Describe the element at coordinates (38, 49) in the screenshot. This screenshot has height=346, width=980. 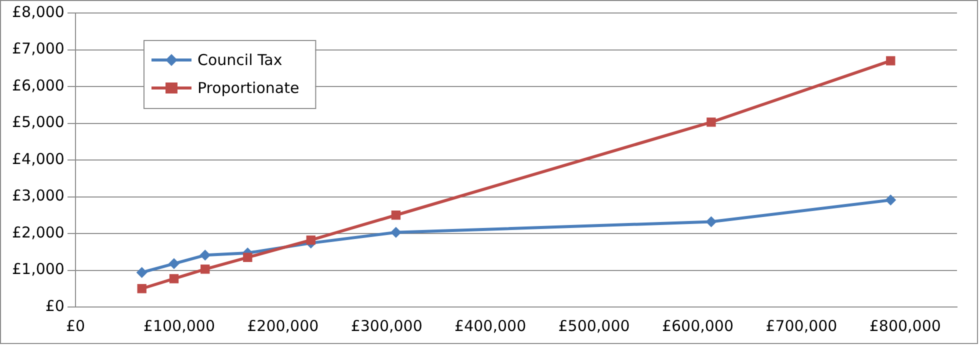
I see `y-tick-label: £7,000` at that location.